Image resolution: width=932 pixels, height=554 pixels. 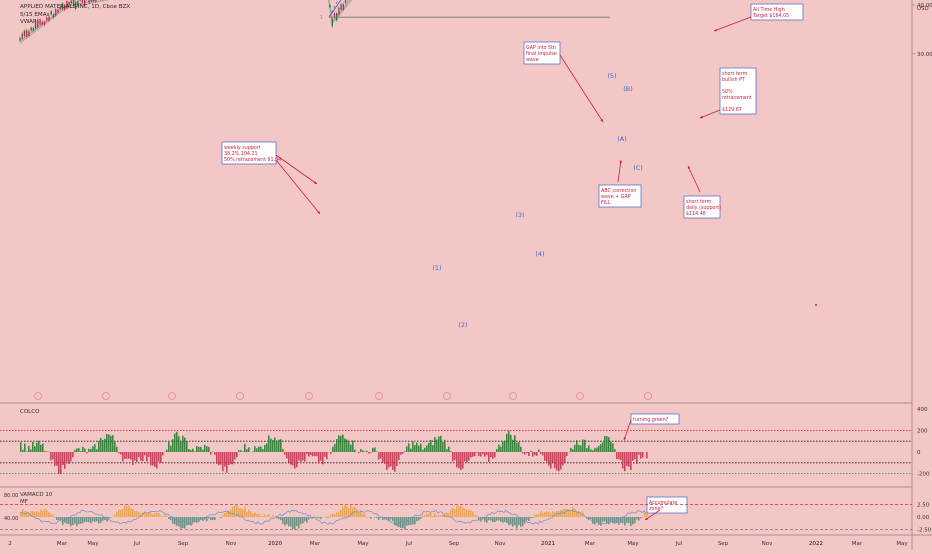 I want to click on colc-axis-label: 0, so click(x=919, y=453).